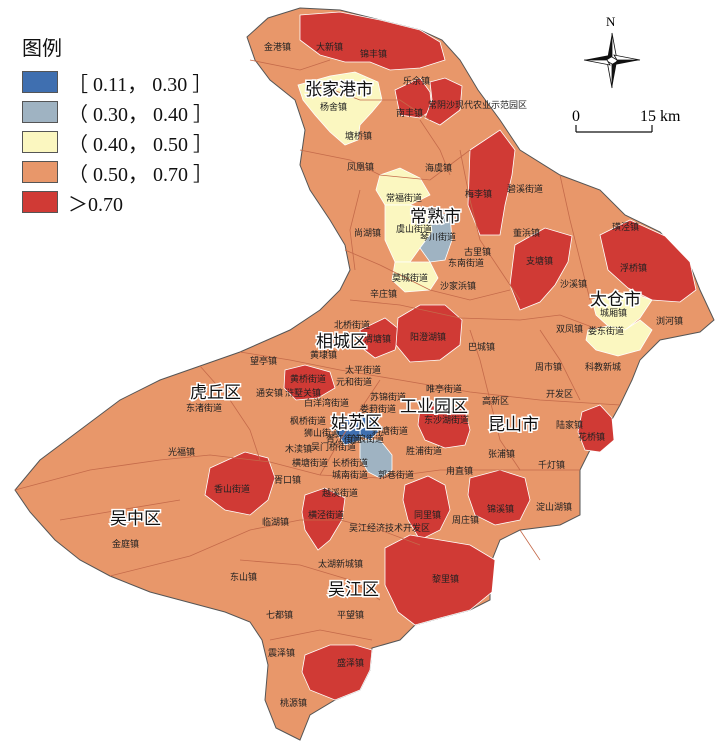 The height and width of the screenshot is (748, 719). Describe the element at coordinates (559, 394) in the screenshot. I see `town-label: 开发区` at that location.